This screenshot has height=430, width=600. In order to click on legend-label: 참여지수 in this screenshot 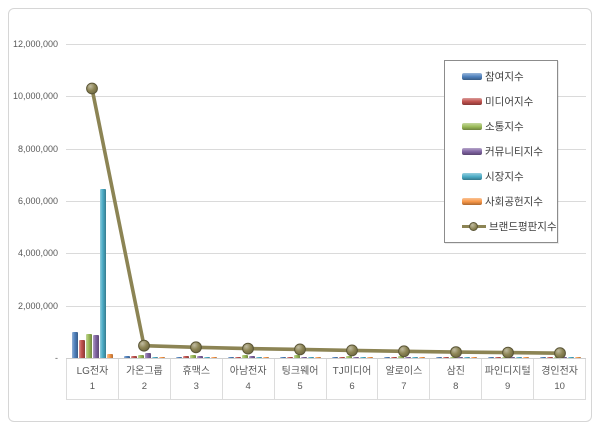, I will do `click(504, 77)`.